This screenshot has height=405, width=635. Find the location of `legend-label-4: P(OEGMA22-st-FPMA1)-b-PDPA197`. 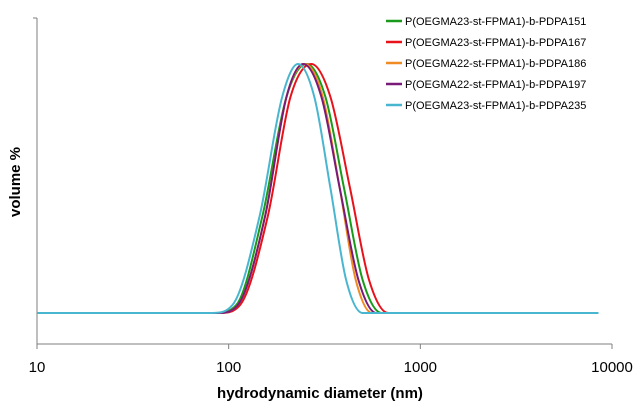

legend-label-4: P(OEGMA22-st-FPMA1)-b-PDPA197 is located at coordinates (495, 85).